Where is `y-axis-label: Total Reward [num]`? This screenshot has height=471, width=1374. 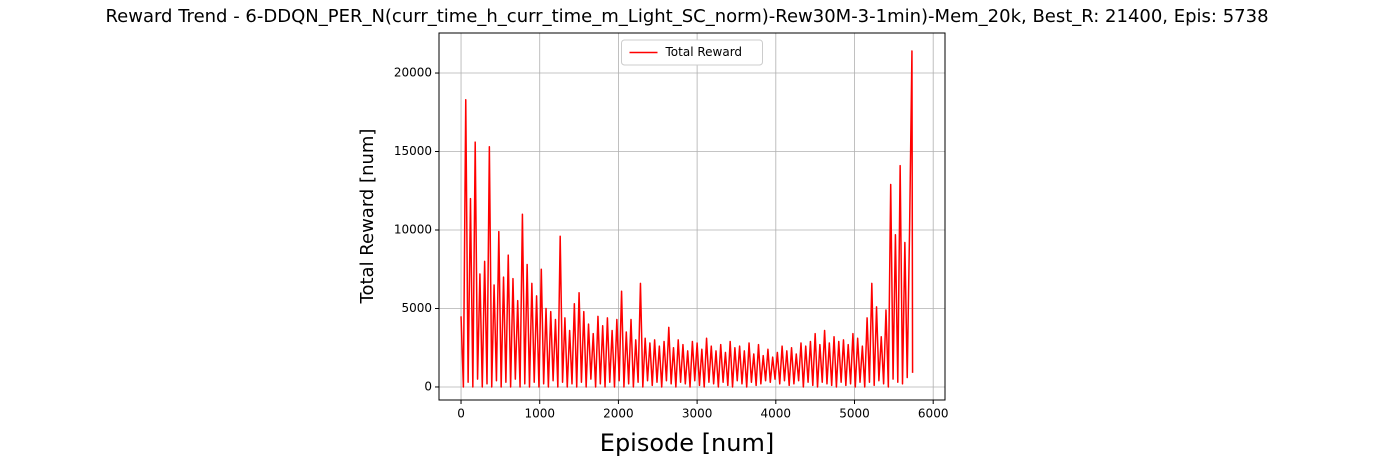 y-axis-label: Total Reward [num] is located at coordinates (367, 217).